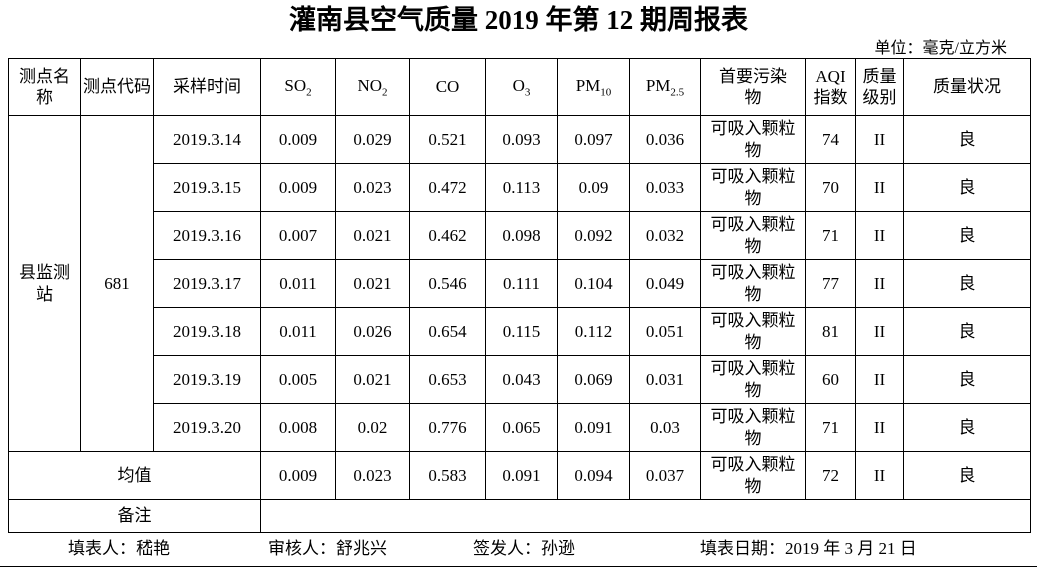  Describe the element at coordinates (879, 476) in the screenshot. I see `average-grade-cell: II` at that location.